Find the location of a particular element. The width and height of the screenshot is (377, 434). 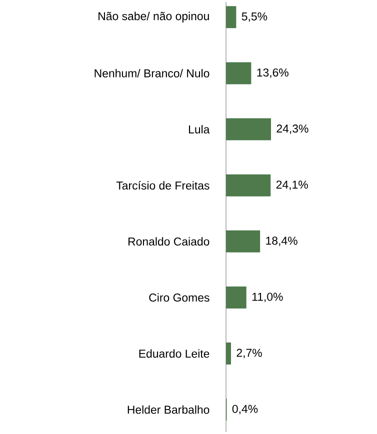

y-tick-label: Ciro Gomes is located at coordinates (179, 297).